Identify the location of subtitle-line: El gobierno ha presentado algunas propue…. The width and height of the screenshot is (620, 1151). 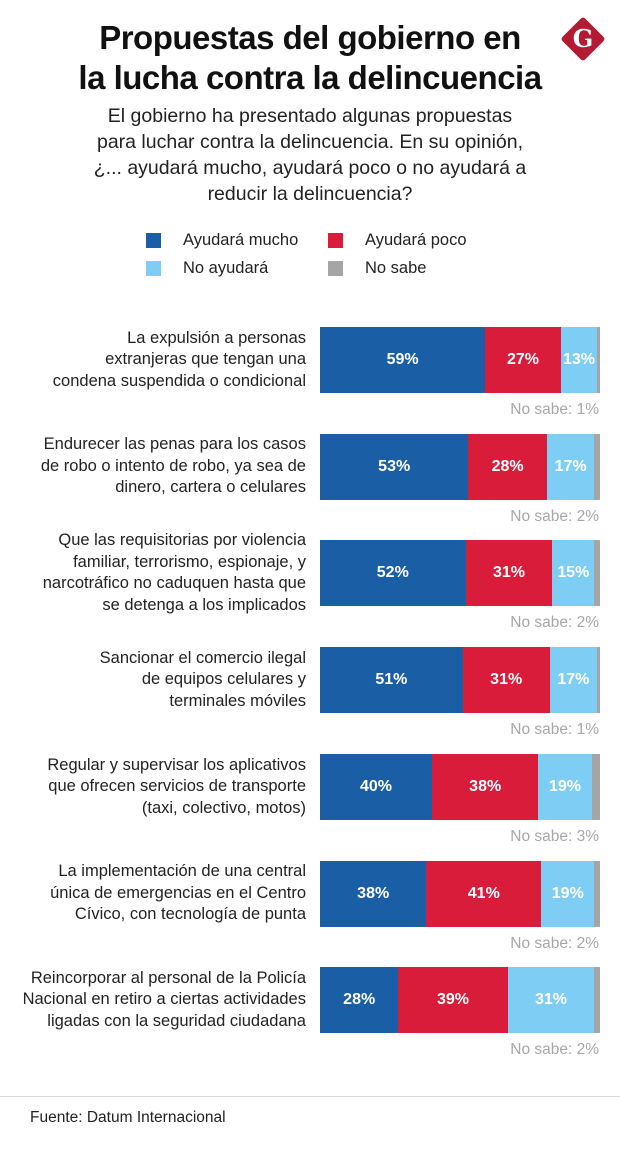
(310, 116).